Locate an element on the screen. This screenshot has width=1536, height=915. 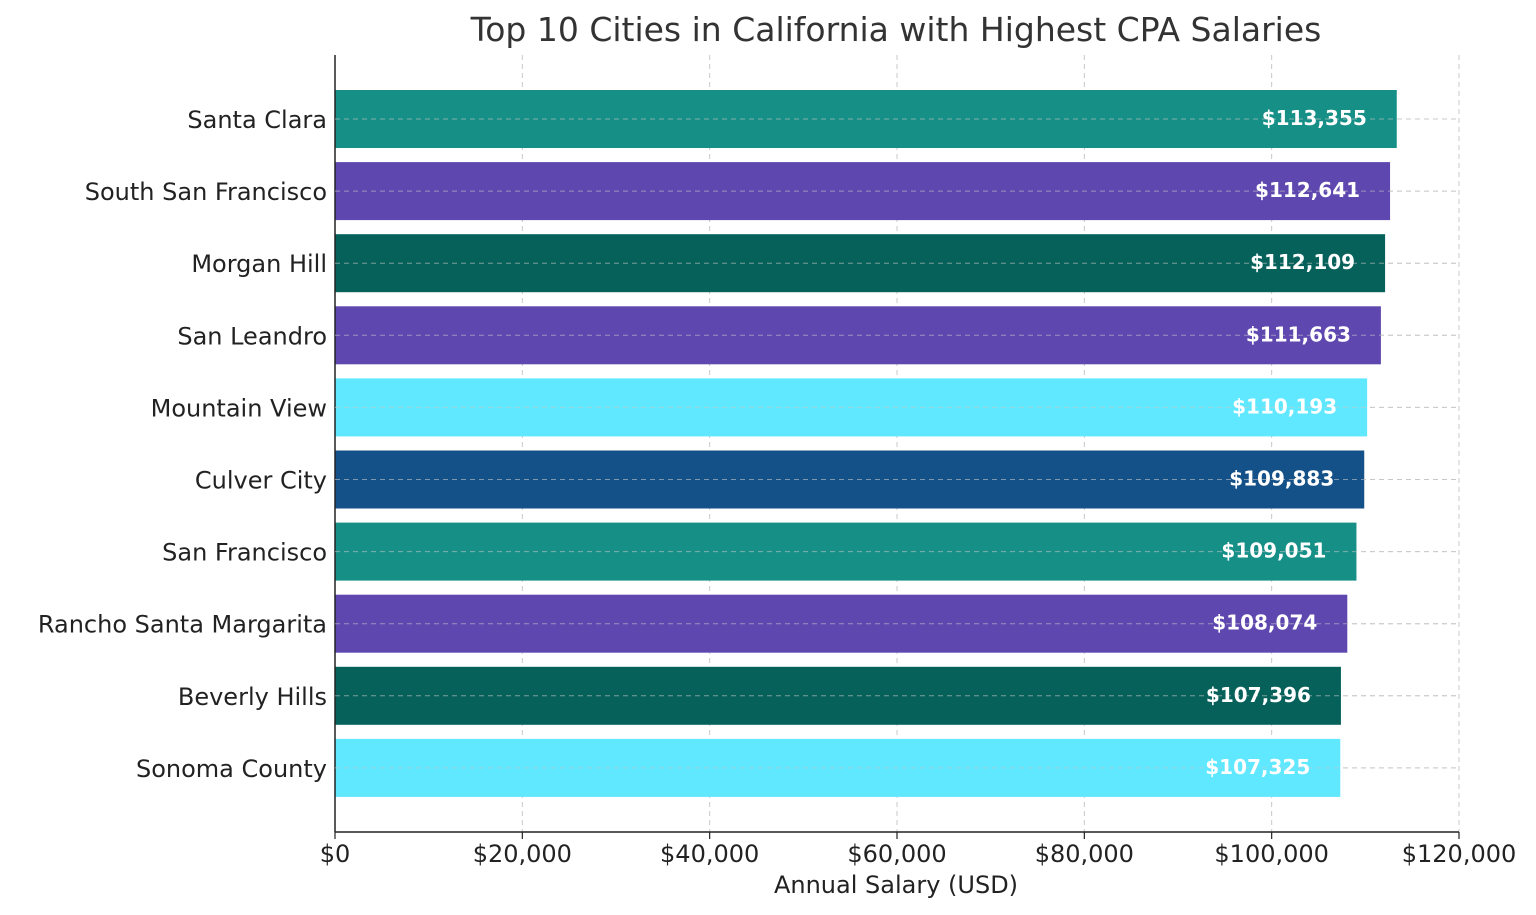
bar-value-label: $107,325 is located at coordinates (1257, 767).